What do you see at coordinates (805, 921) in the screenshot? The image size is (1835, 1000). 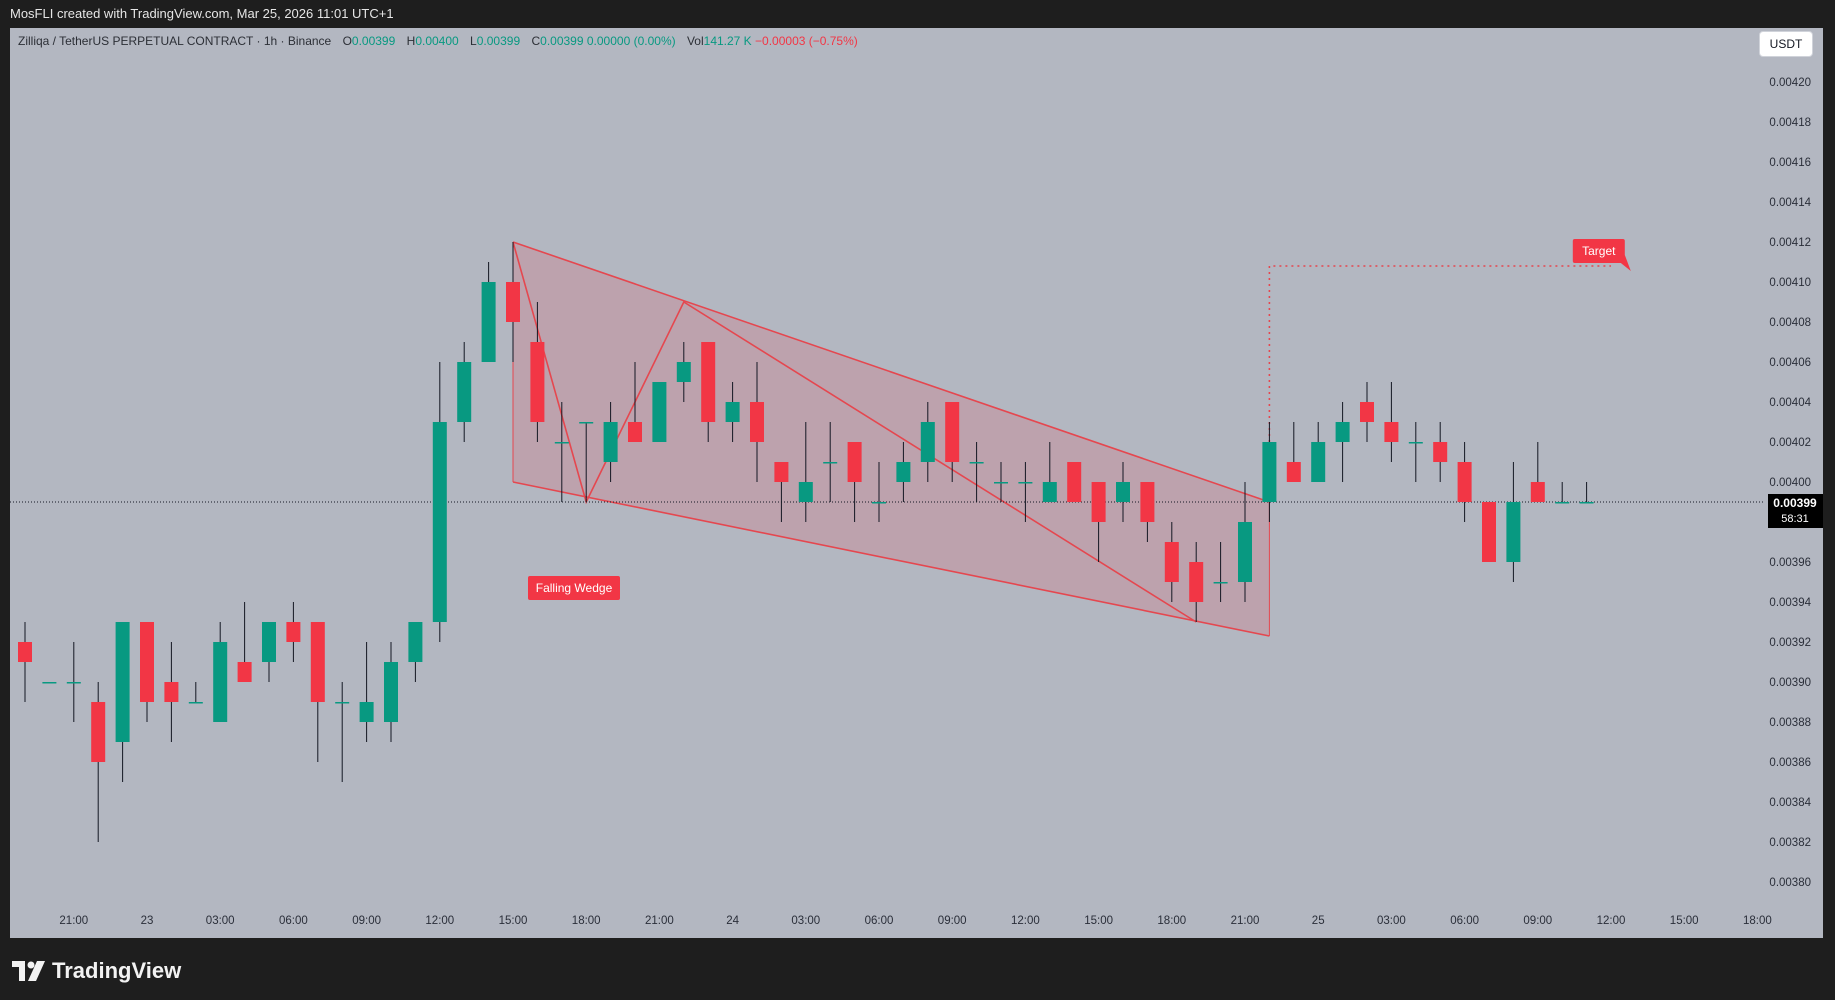 I see `x-tick-label: 03:00` at bounding box center [805, 921].